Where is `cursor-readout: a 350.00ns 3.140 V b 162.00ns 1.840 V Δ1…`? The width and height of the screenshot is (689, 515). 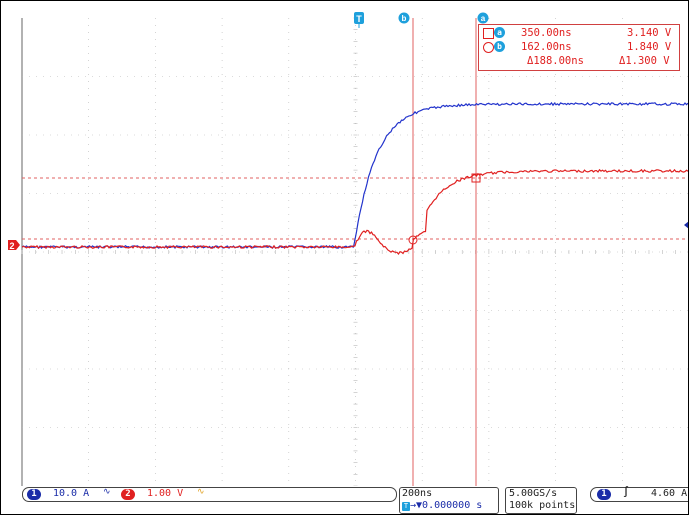
cursor-readout: a 350.00ns 3.140 V b 162.00ns 1.840 V Δ1… is located at coordinates (579, 47).